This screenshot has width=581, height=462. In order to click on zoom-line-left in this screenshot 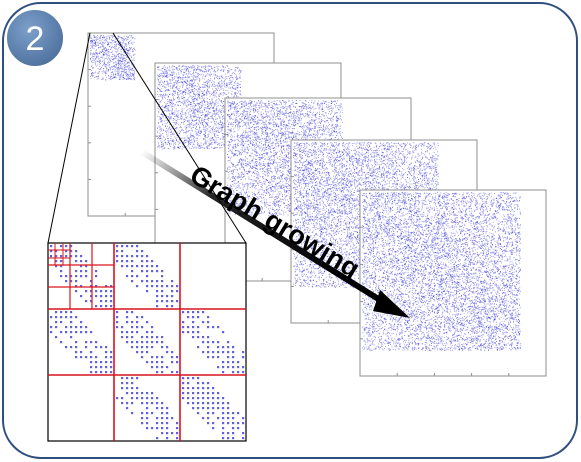, I will do `click(69, 138)`.